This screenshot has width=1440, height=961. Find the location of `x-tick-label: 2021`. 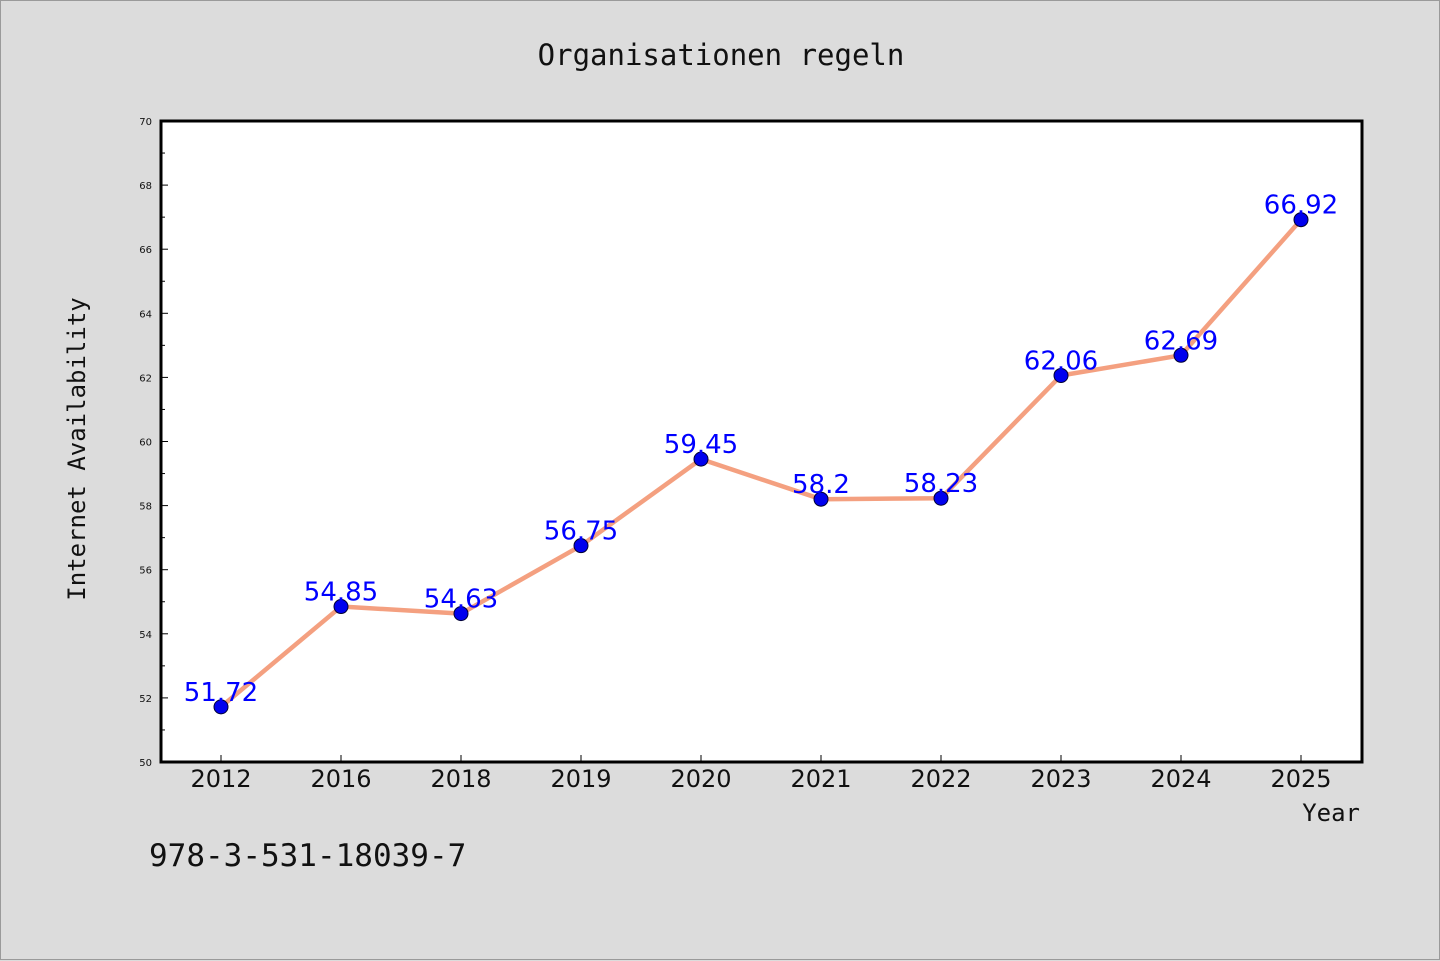

x-tick-label: 2021 is located at coordinates (820, 779).